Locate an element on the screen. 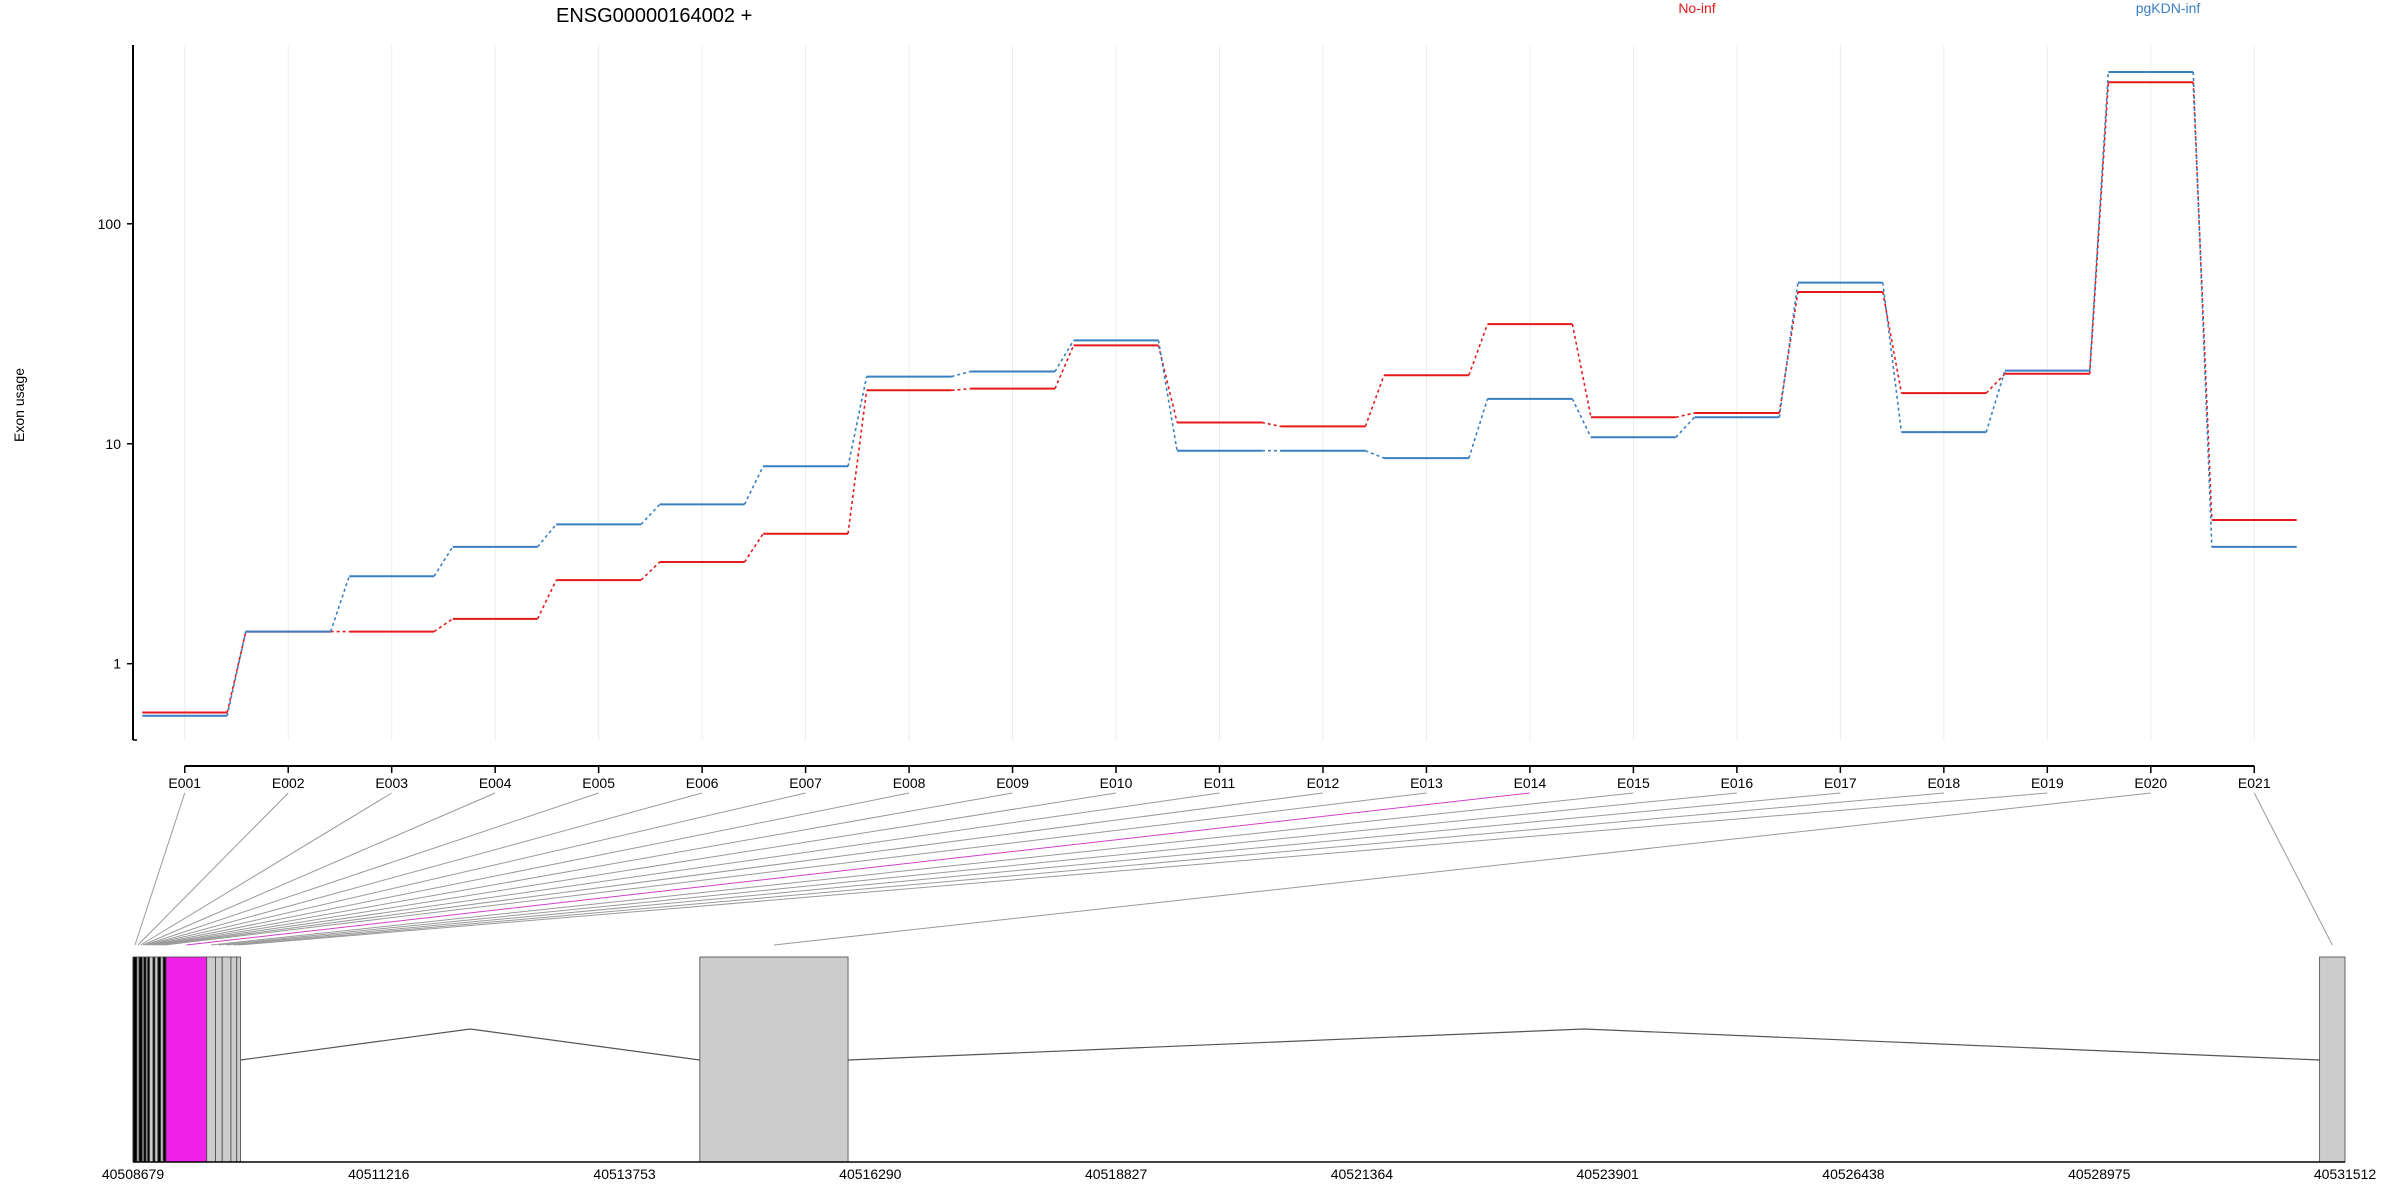 Image resolution: width=2400 pixels, height=1200 pixels. connector-e015 is located at coordinates (922, 869).